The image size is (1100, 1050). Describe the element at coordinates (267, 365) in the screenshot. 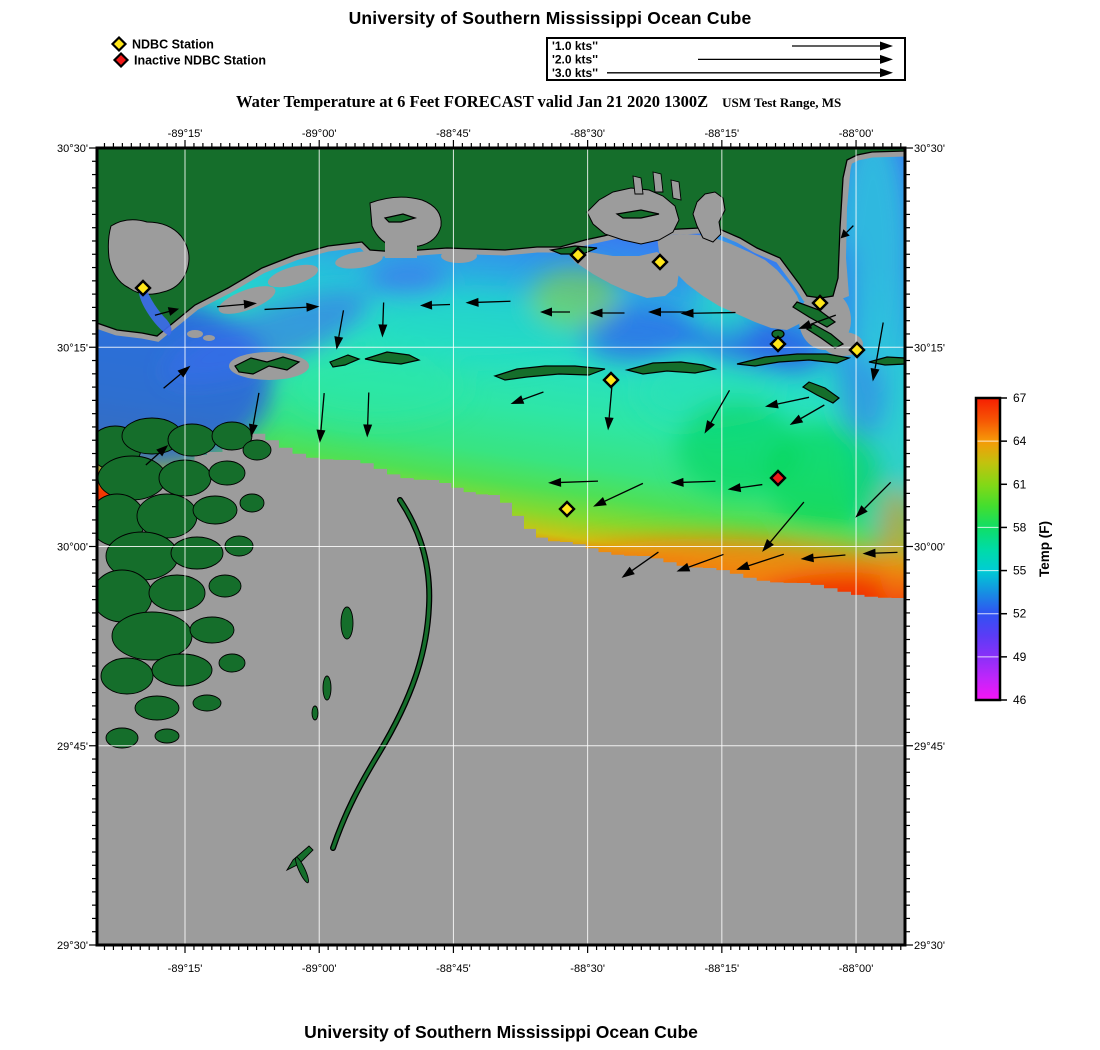

I see `cat-island` at that location.